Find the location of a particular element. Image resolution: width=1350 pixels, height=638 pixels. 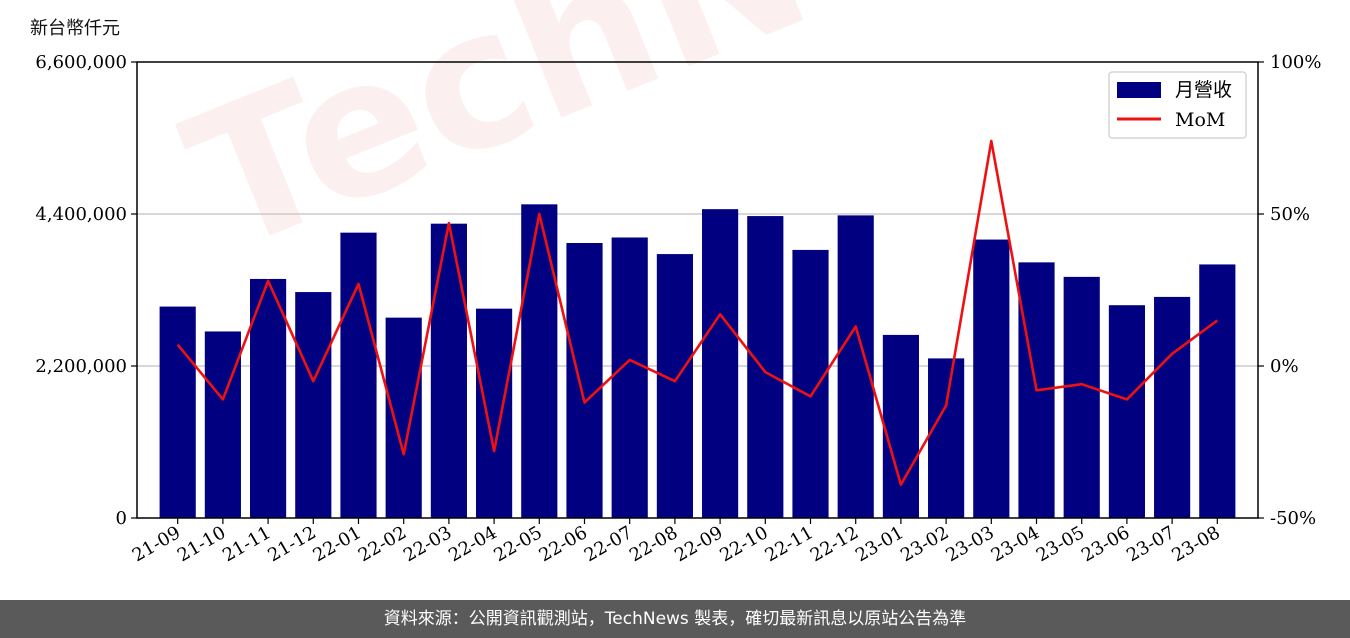

x-tick-label-22-07: 22-07 is located at coordinates (608, 544).